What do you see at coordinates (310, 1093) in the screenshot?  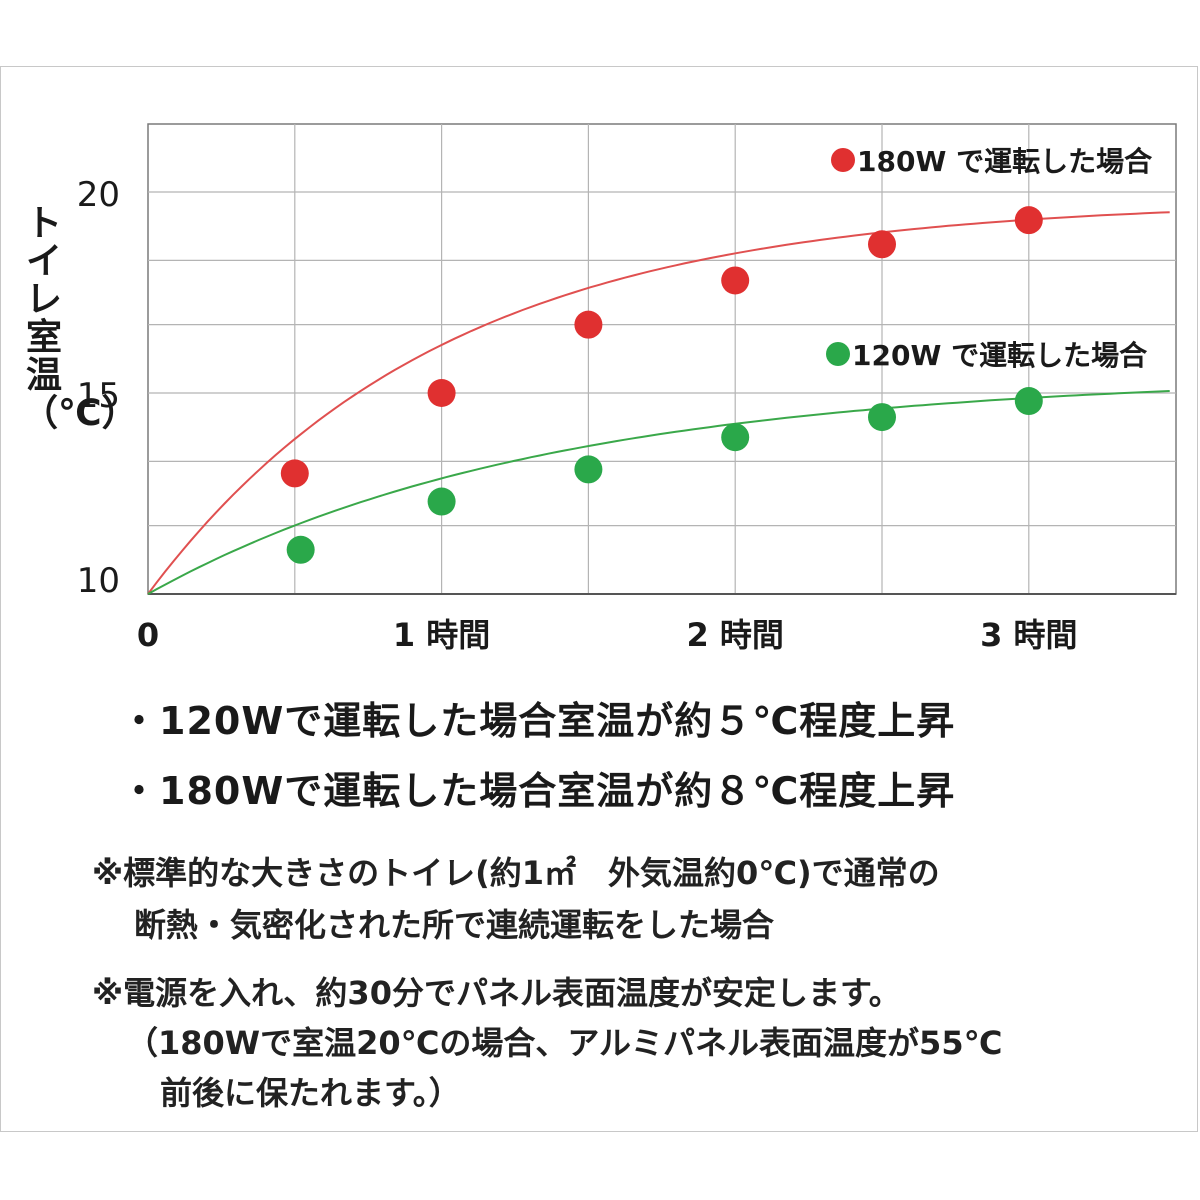 I see `note-panel-line3: 前後に保たれます。）` at bounding box center [310, 1093].